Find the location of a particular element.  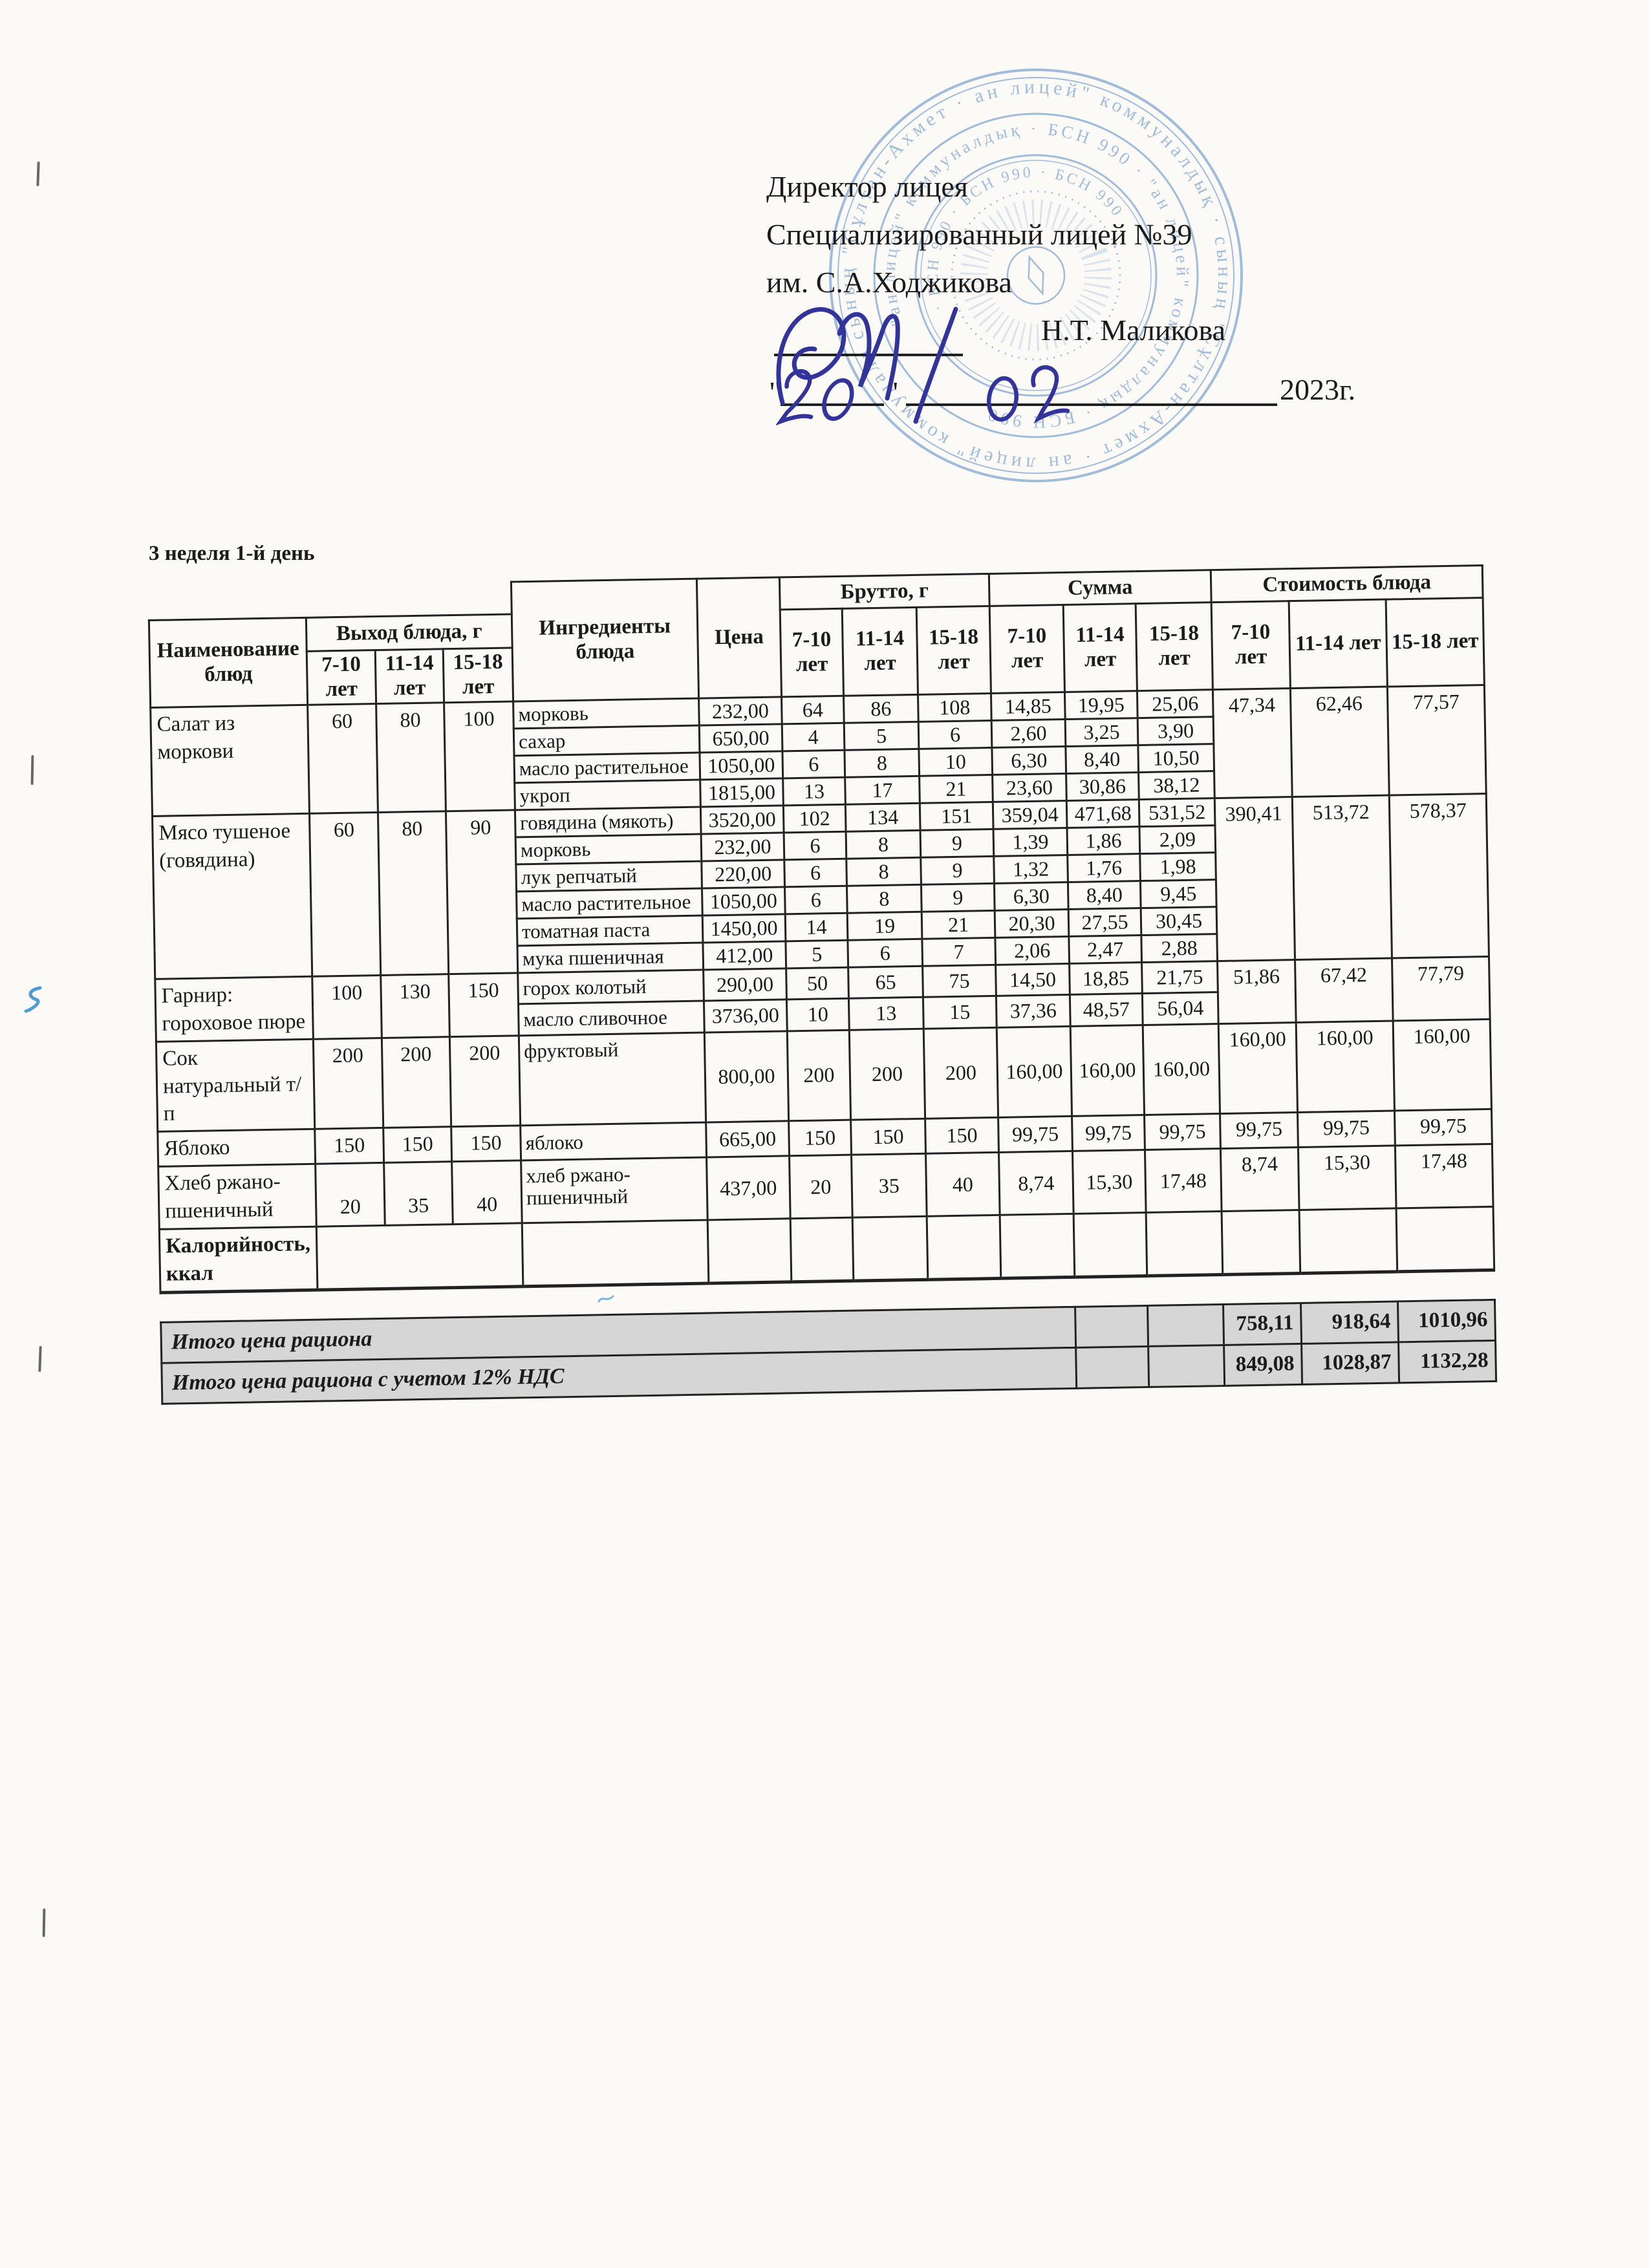

price-cell: 290,00 is located at coordinates (745, 985).